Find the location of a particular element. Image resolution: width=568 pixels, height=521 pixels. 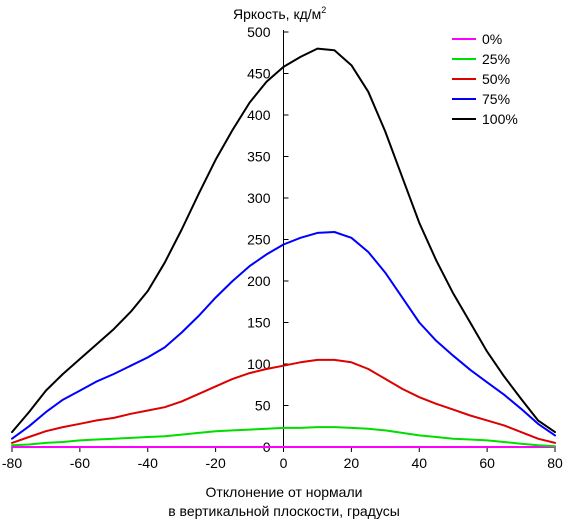

x-tick-label: 0 is located at coordinates (284, 463).